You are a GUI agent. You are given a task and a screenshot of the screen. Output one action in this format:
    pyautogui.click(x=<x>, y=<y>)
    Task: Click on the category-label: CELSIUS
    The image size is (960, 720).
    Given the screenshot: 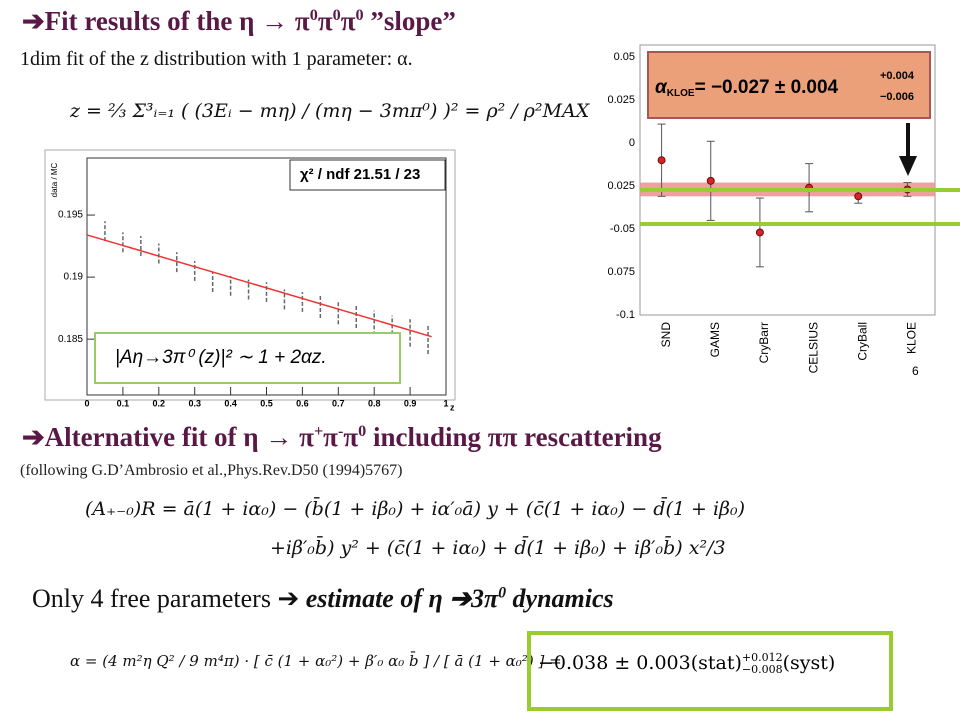 What is the action you would take?
    pyautogui.click(x=813, y=347)
    